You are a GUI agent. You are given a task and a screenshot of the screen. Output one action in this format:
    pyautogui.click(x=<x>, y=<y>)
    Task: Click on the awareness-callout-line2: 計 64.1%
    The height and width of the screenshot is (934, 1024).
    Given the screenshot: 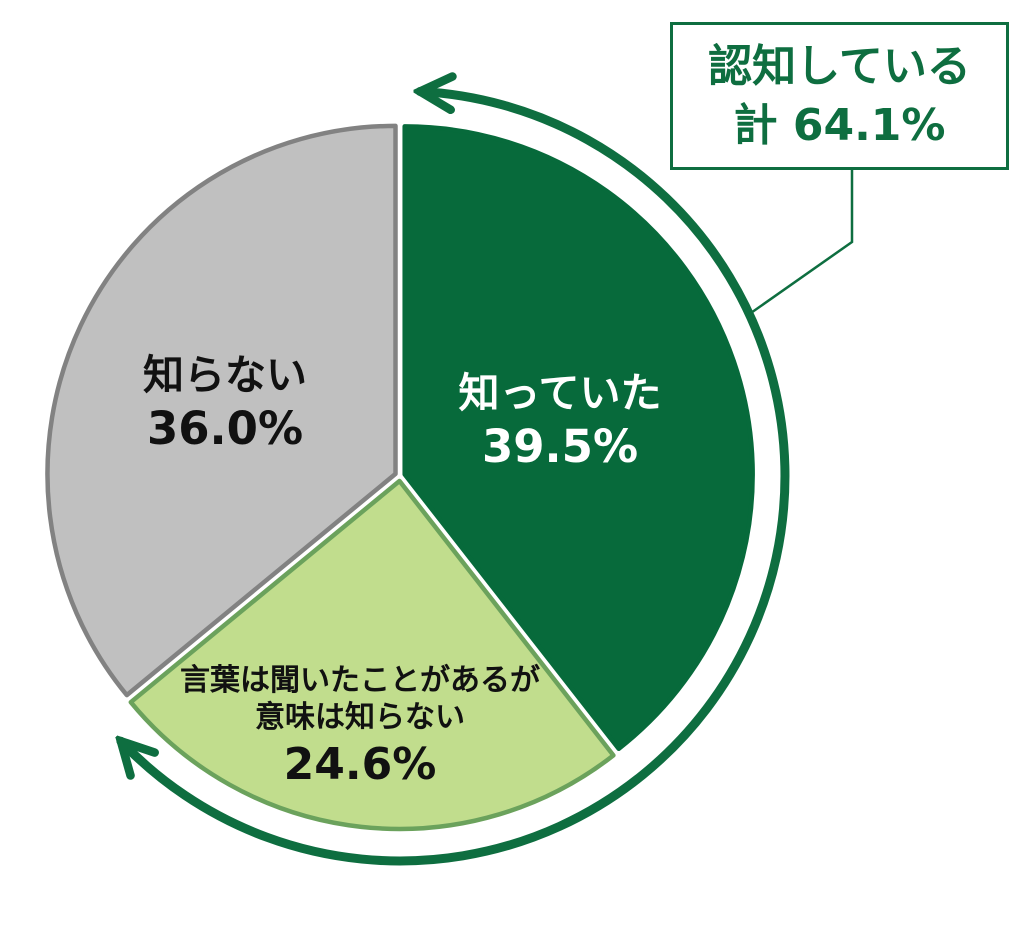 What is the action you would take?
    pyautogui.click(x=839, y=125)
    